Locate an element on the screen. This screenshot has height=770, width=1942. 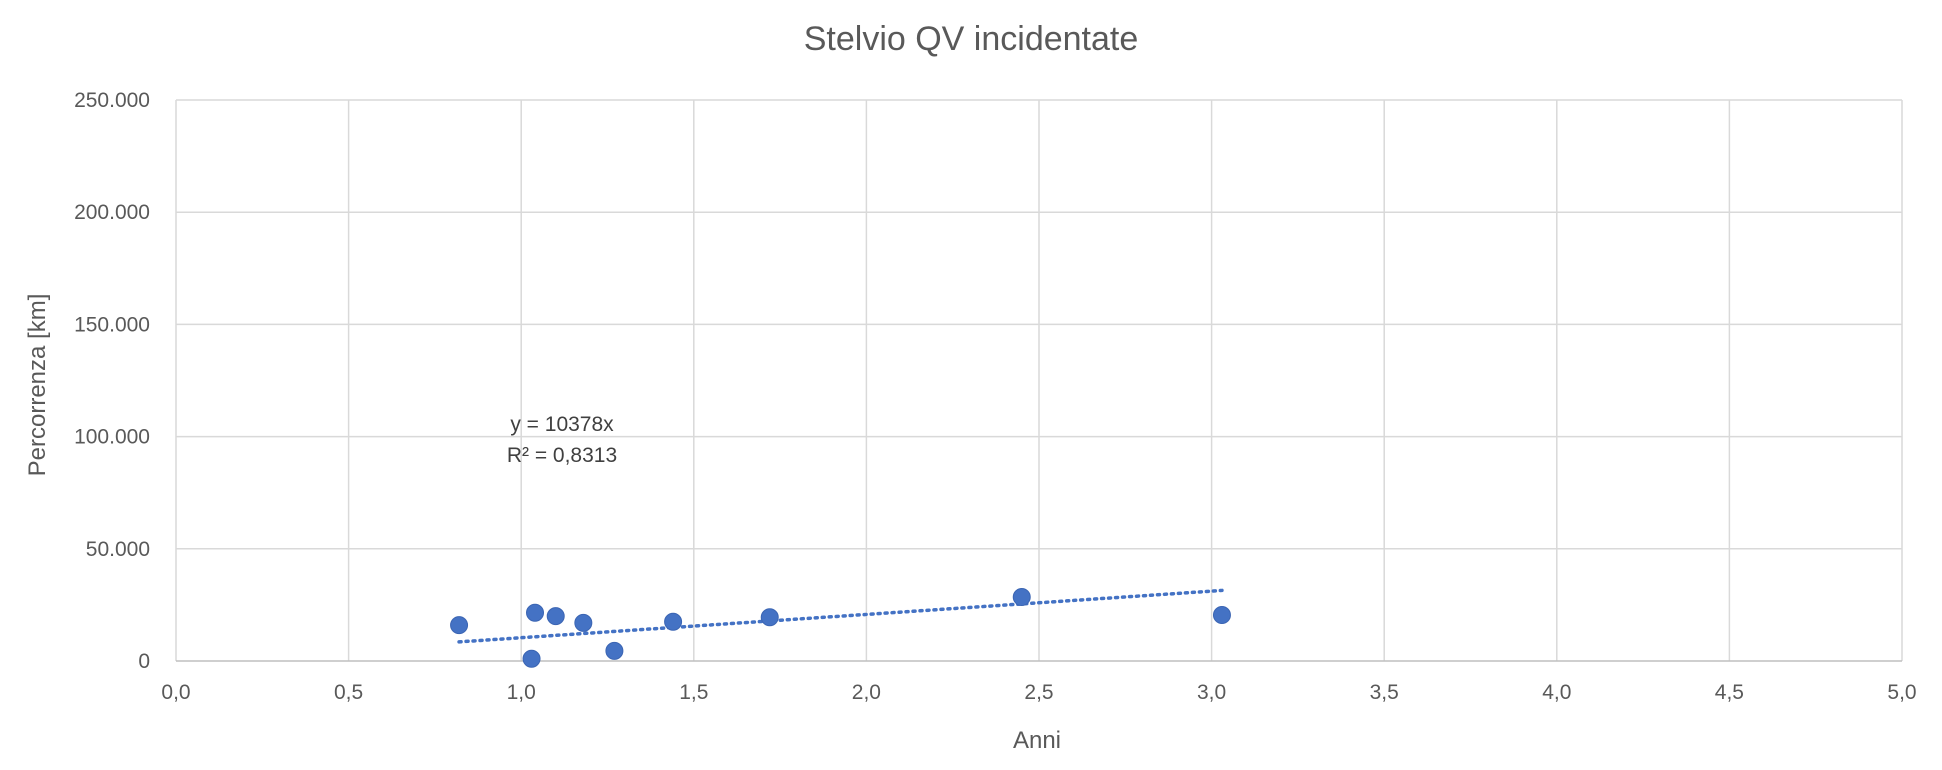
x-axis-title: Anni is located at coordinates (1037, 740).